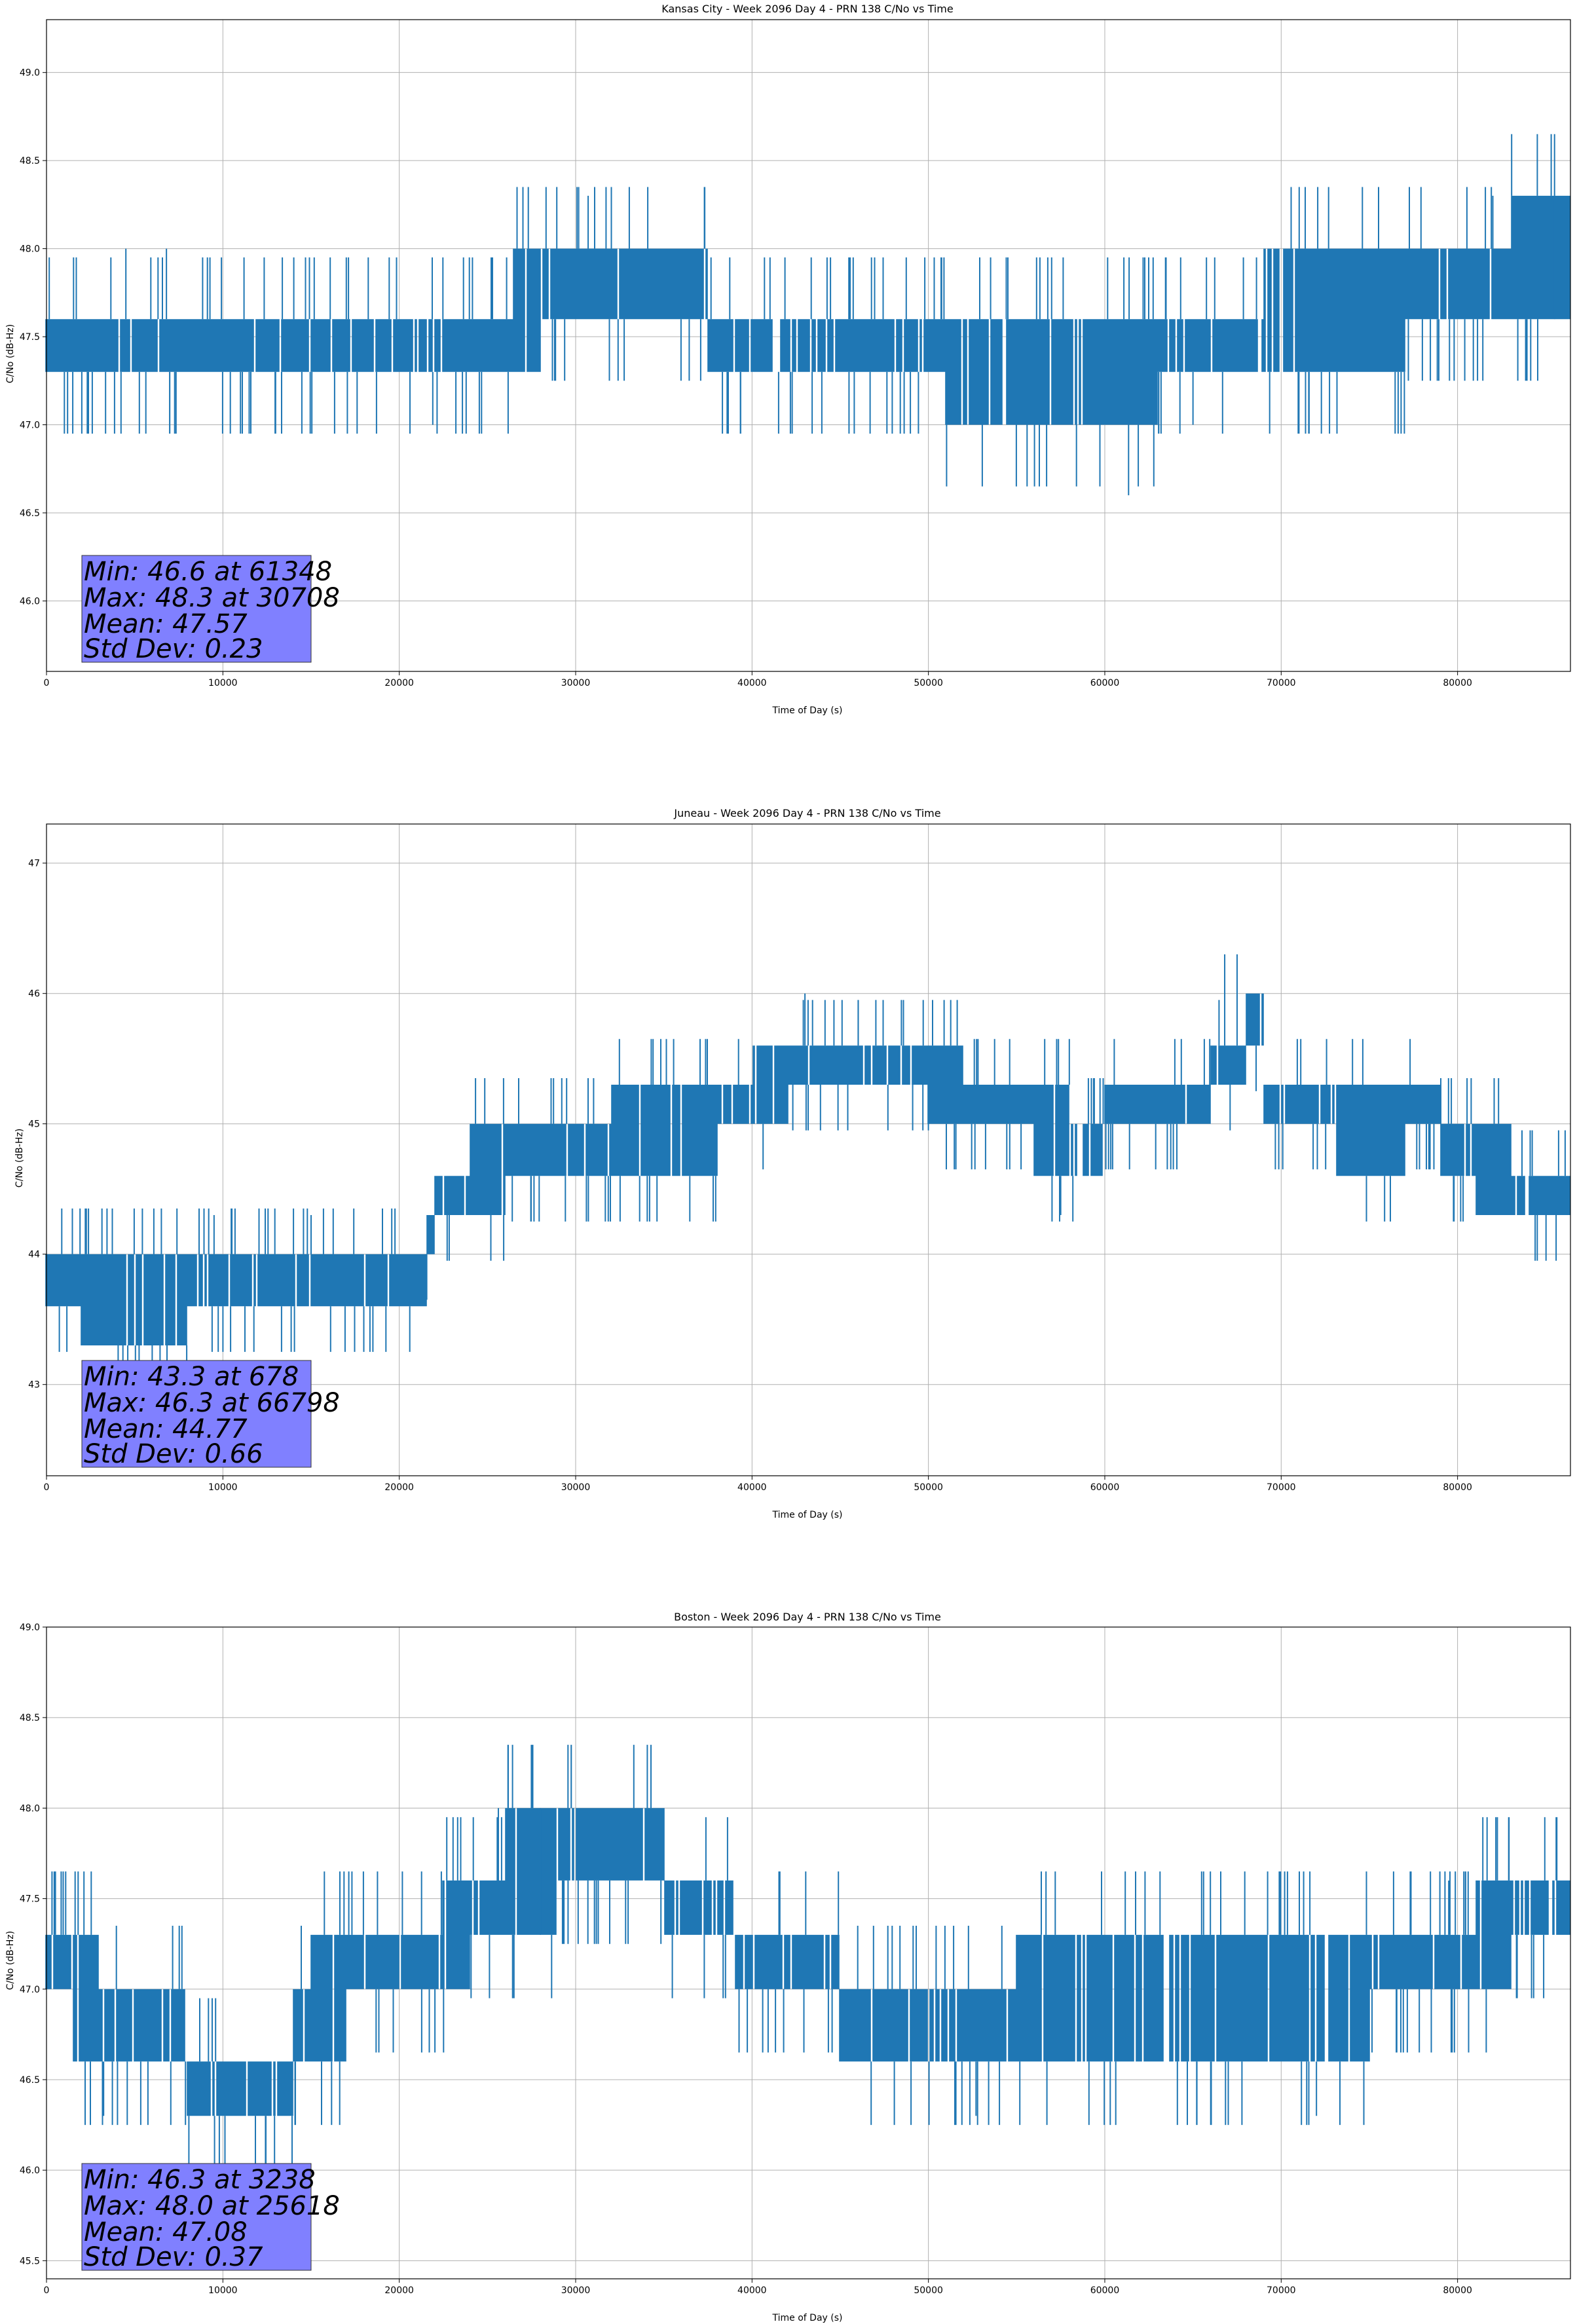 The height and width of the screenshot is (2324, 1577). What do you see at coordinates (34, 864) in the screenshot?
I see `y-tick-label: 47` at bounding box center [34, 864].